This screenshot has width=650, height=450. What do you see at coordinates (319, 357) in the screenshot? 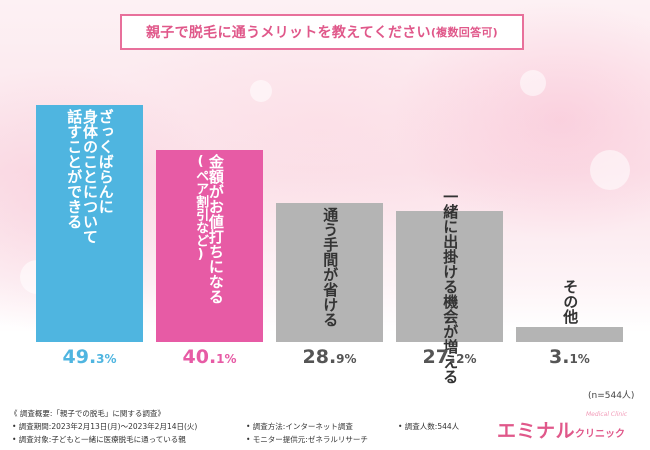
I see `value-integer: 28.` at bounding box center [319, 357].